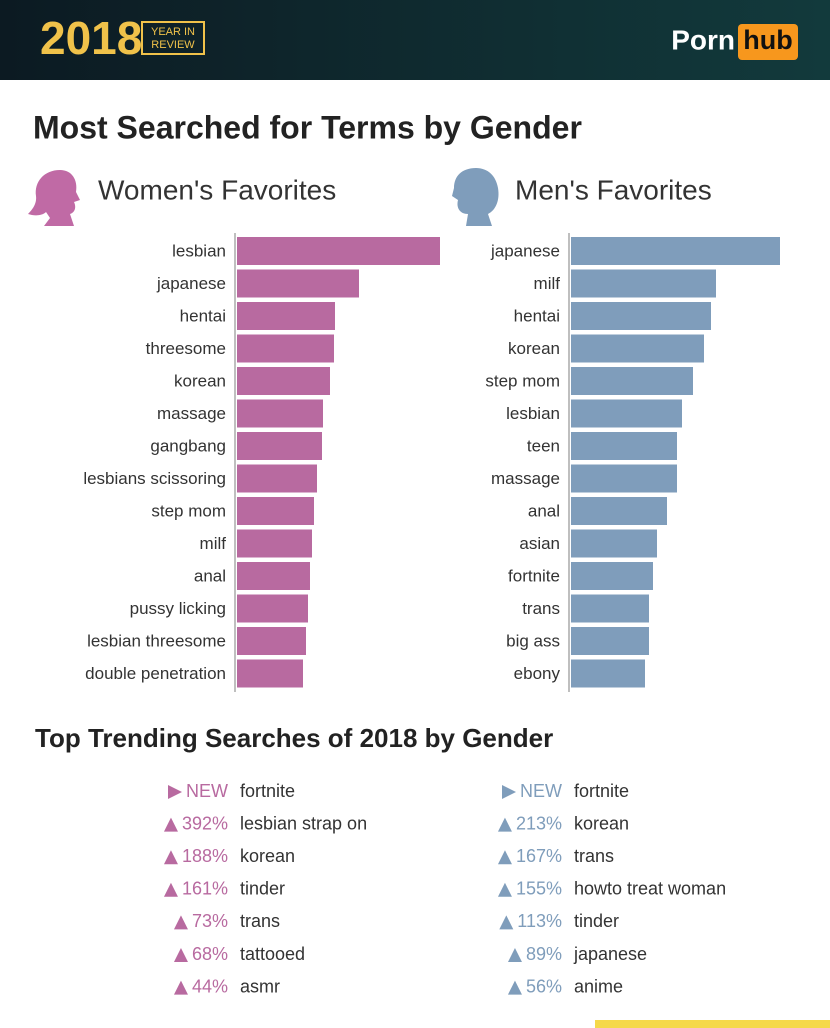 This screenshot has width=830, height=1028. What do you see at coordinates (303, 823) in the screenshot?
I see `trend-term: lesbian strap on` at bounding box center [303, 823].